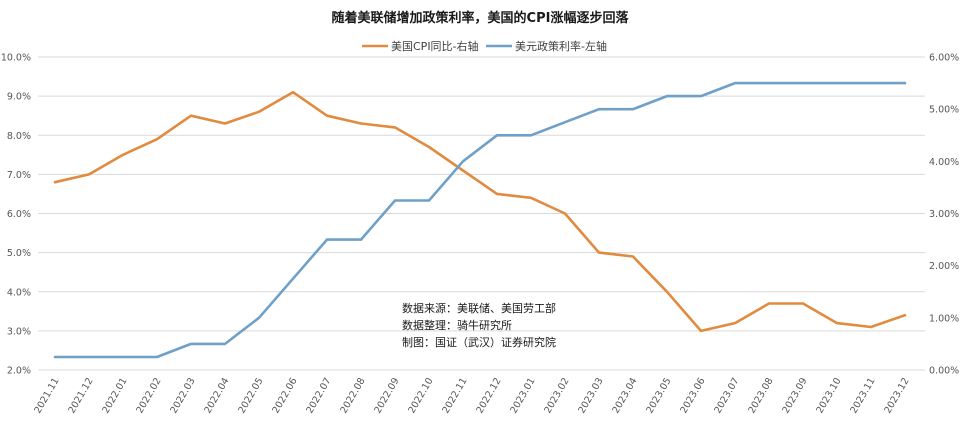 Image resolution: width=960 pixels, height=446 pixels. What do you see at coordinates (944, 110) in the screenshot?
I see `right-tick-label: 5.00%` at bounding box center [944, 110].